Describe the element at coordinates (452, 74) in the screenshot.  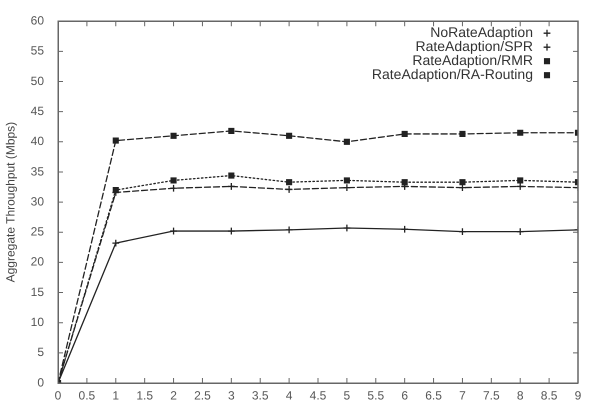
I see `legend-label: RateAdaption/RA-Routing` at that location.